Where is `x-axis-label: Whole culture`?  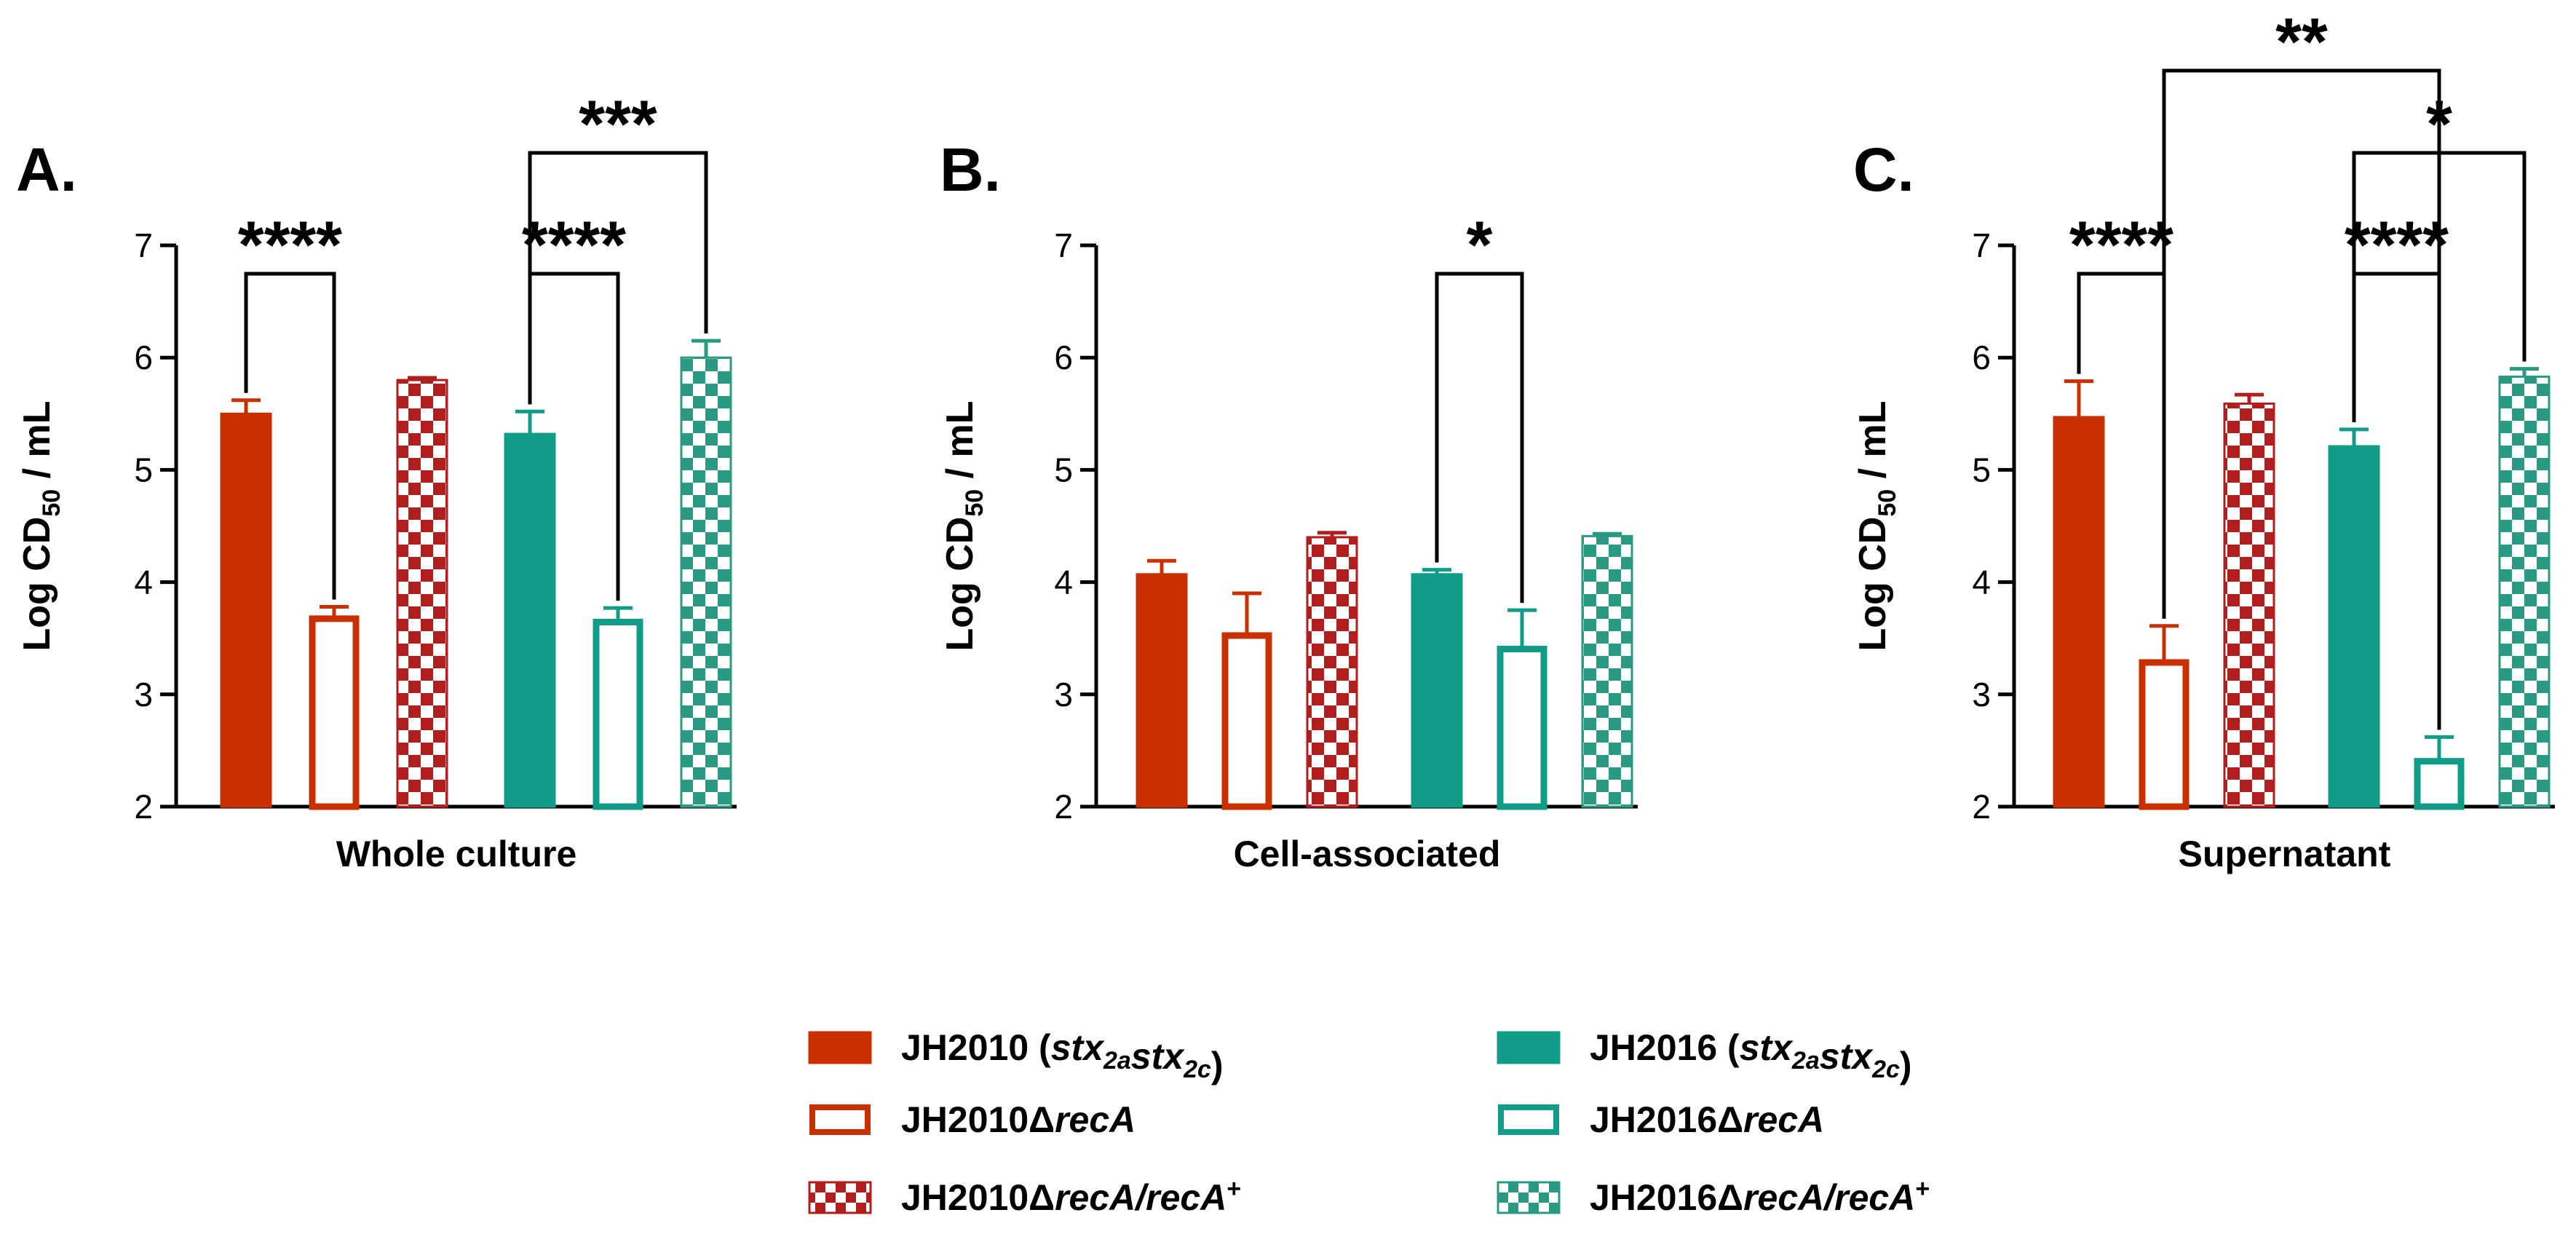
x-axis-label: Whole culture is located at coordinates (456, 854).